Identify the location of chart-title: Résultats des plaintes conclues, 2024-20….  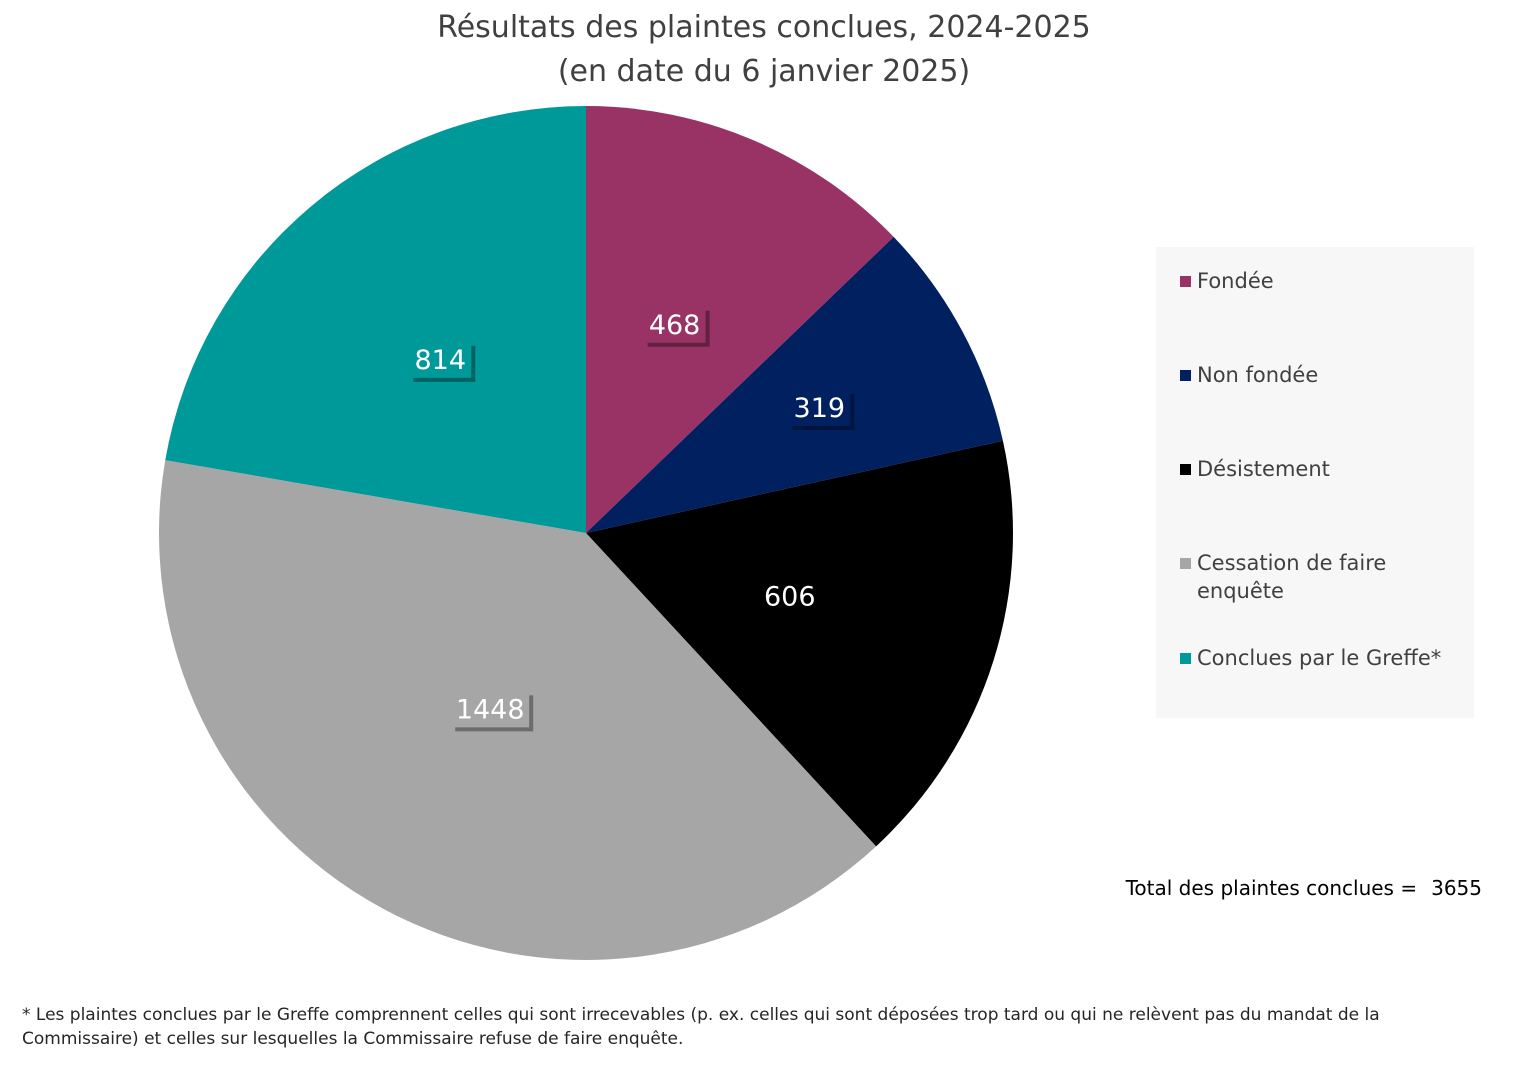
(764, 27).